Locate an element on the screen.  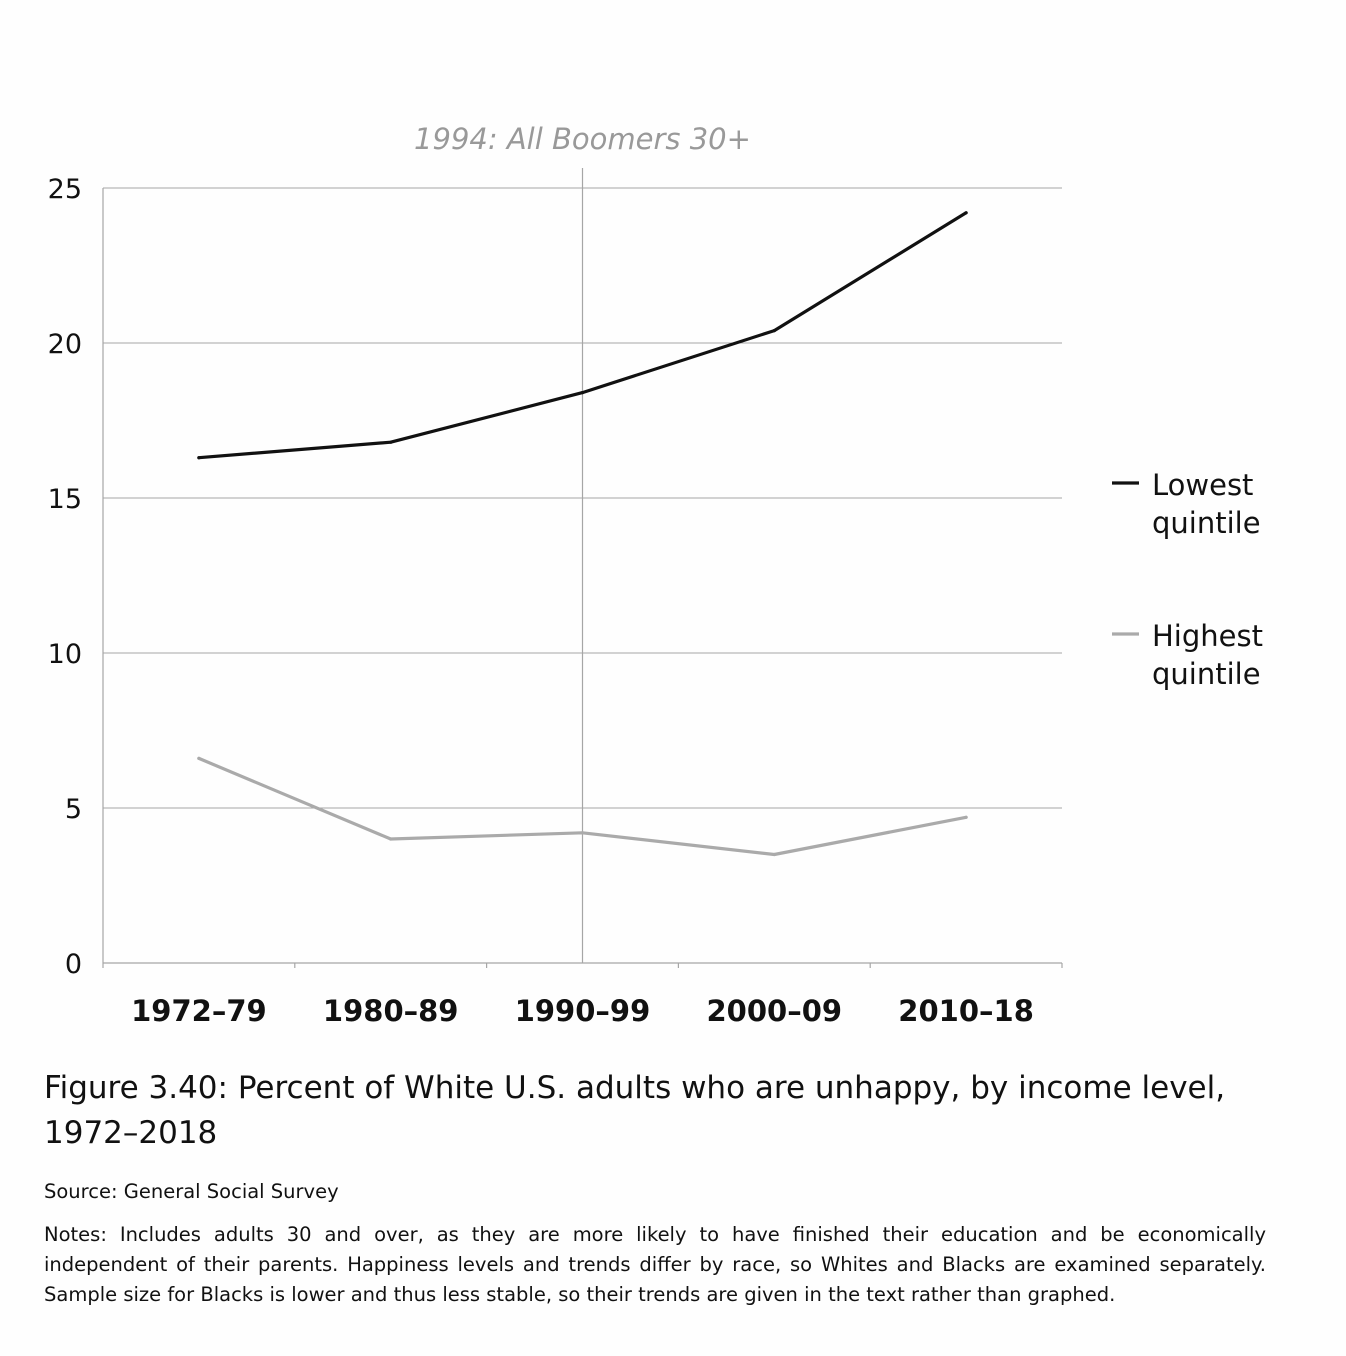
x-tick-label-3: 2000–09 is located at coordinates (775, 1011).